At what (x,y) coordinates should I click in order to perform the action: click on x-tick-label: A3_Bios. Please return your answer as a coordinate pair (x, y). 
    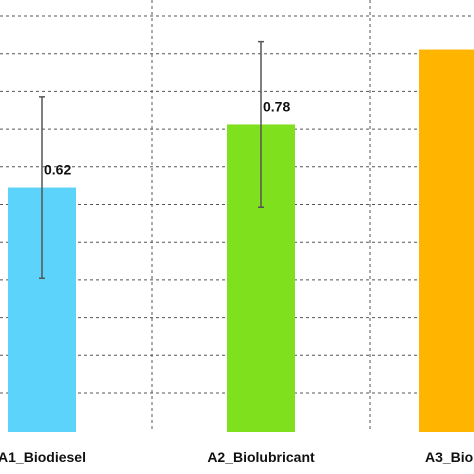
    Looking at the image, I should click on (449, 457).